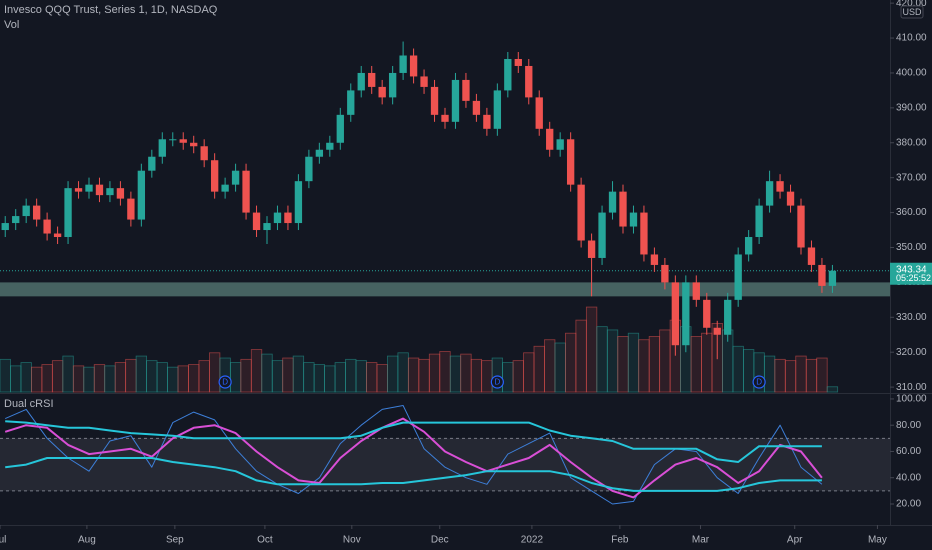 The height and width of the screenshot is (550, 932). Describe the element at coordinates (87, 540) in the screenshot. I see `x-tick-label: Aug` at that location.